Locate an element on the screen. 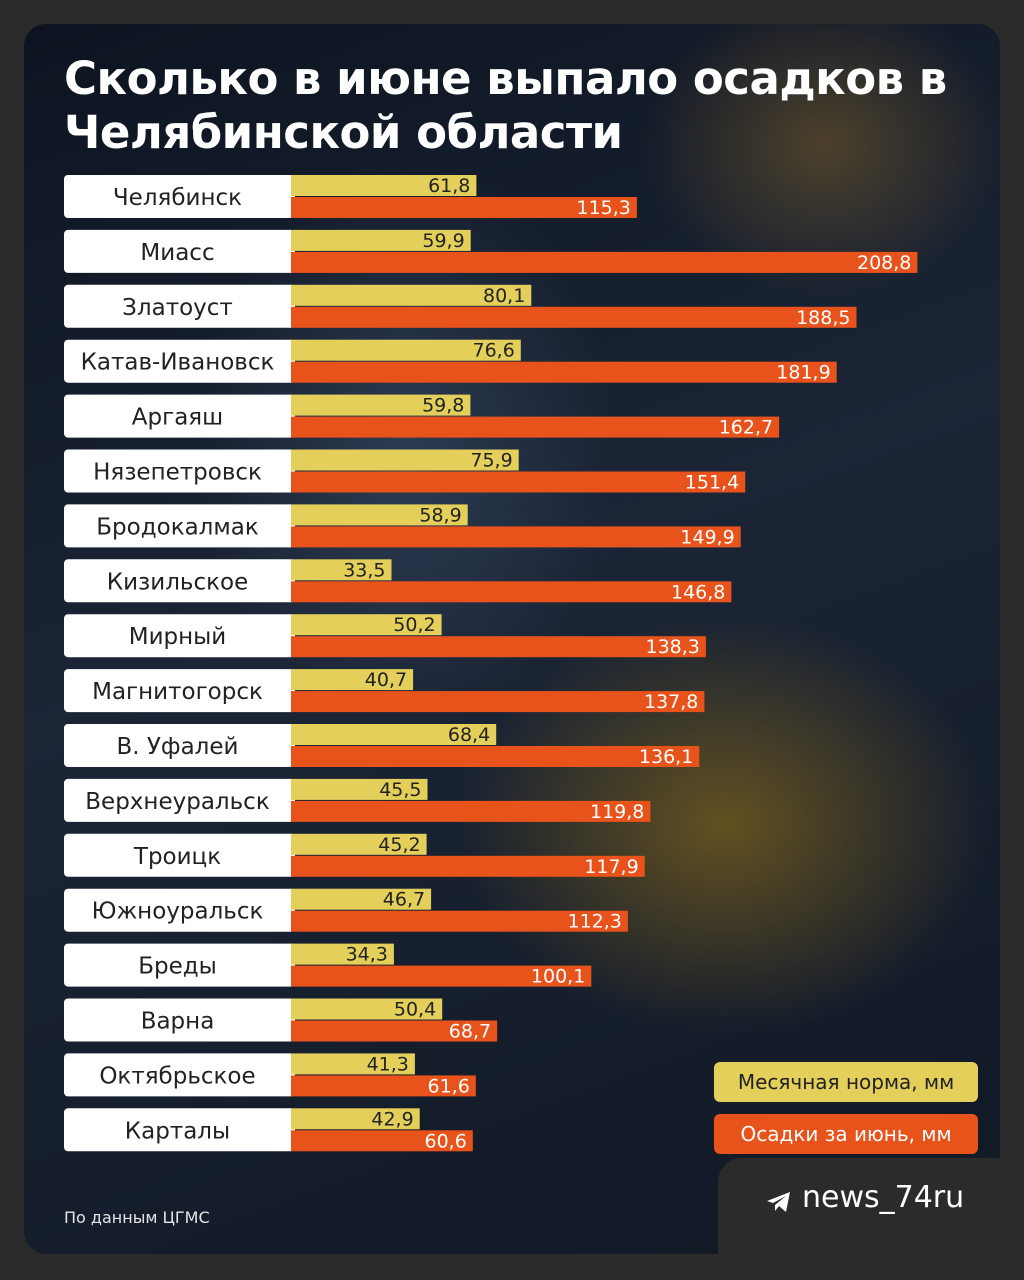  category-label: Варна is located at coordinates (178, 1022).